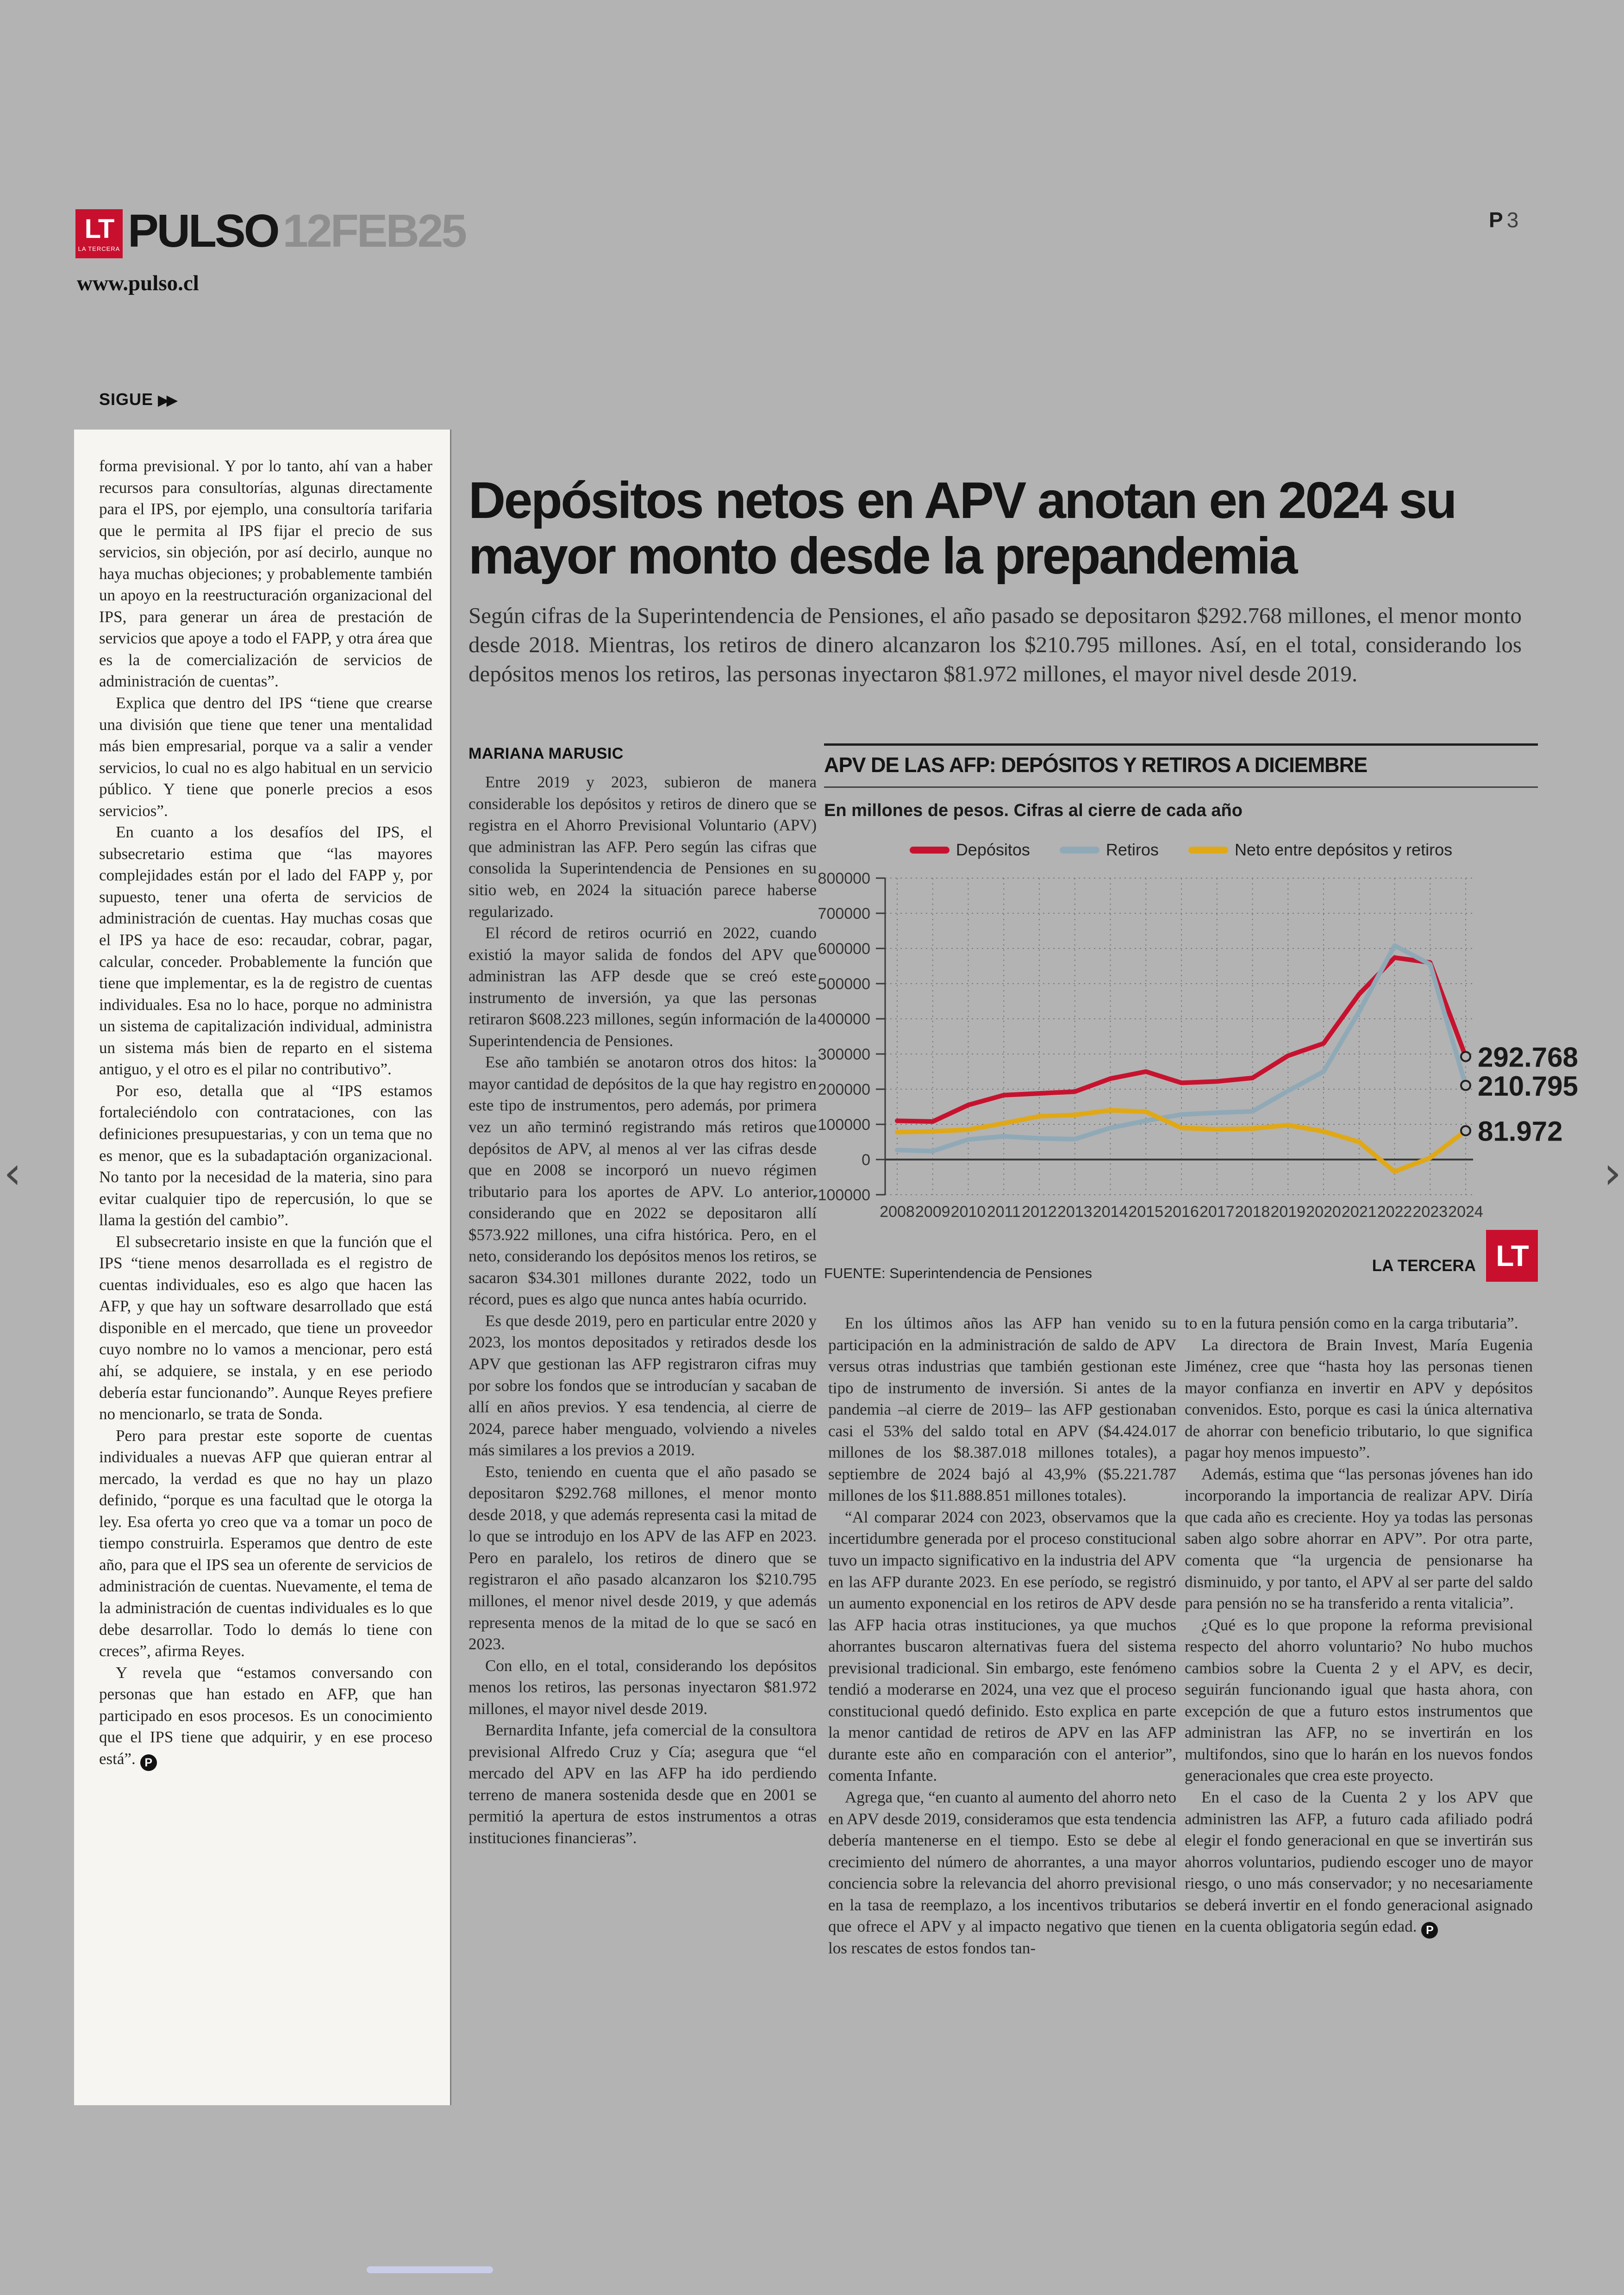 This screenshot has height=2295, width=1624. I want to click on scroll-indicator, so click(430, 2269).